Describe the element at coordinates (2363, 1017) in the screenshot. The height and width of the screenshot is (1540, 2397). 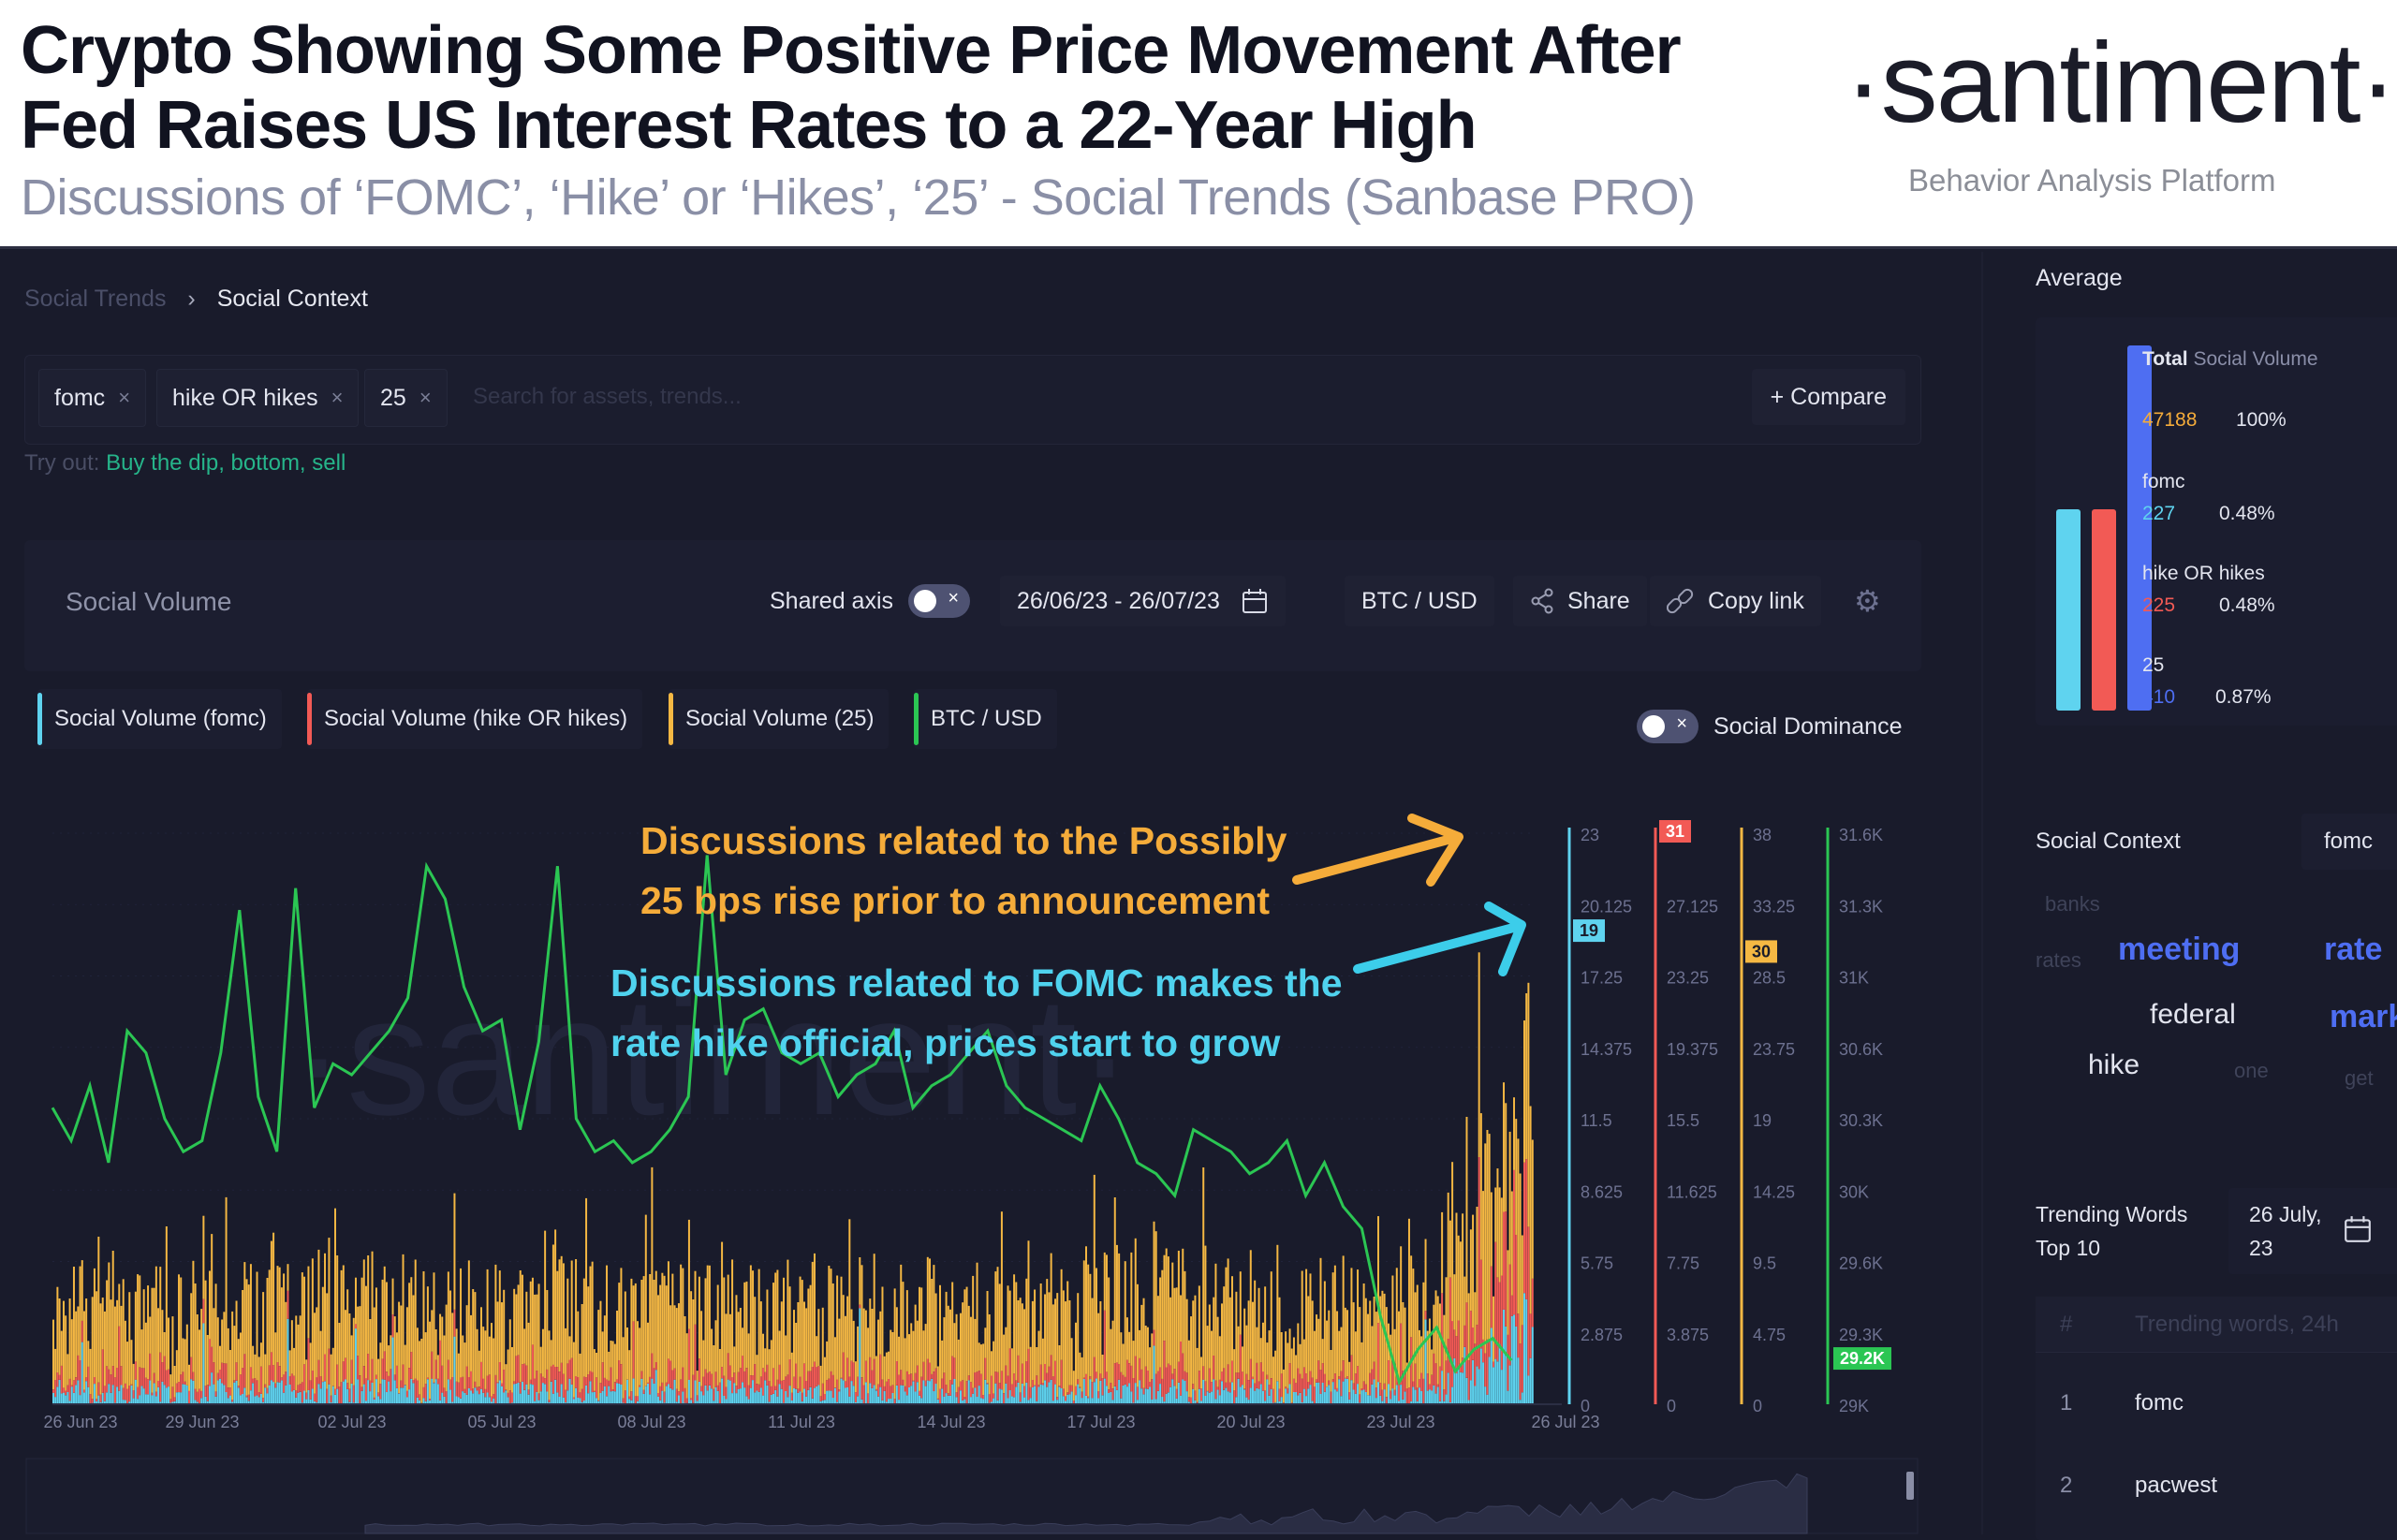
I see `cloud-word: mark` at that location.